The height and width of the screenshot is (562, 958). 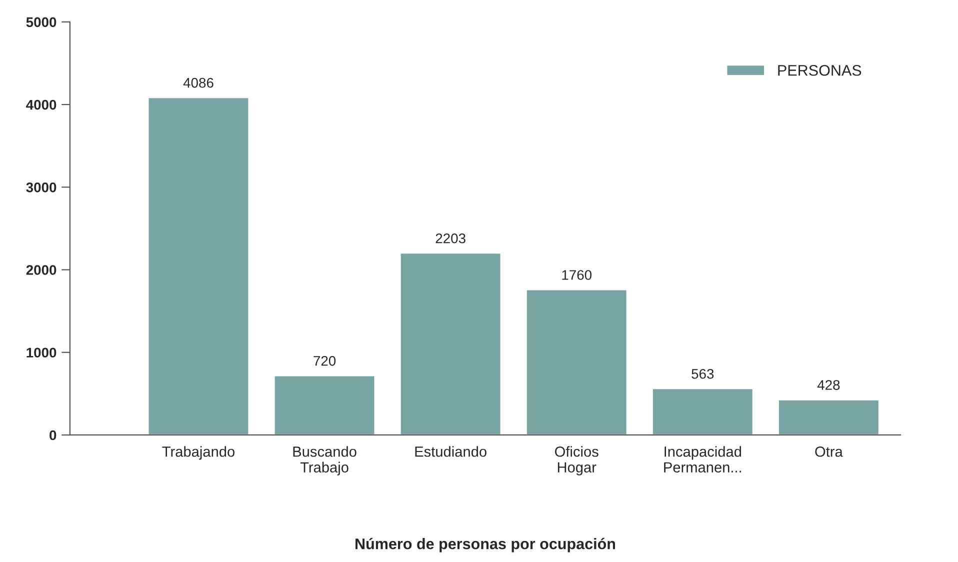 I want to click on x-tick-label: Trabajando, so click(x=198, y=453).